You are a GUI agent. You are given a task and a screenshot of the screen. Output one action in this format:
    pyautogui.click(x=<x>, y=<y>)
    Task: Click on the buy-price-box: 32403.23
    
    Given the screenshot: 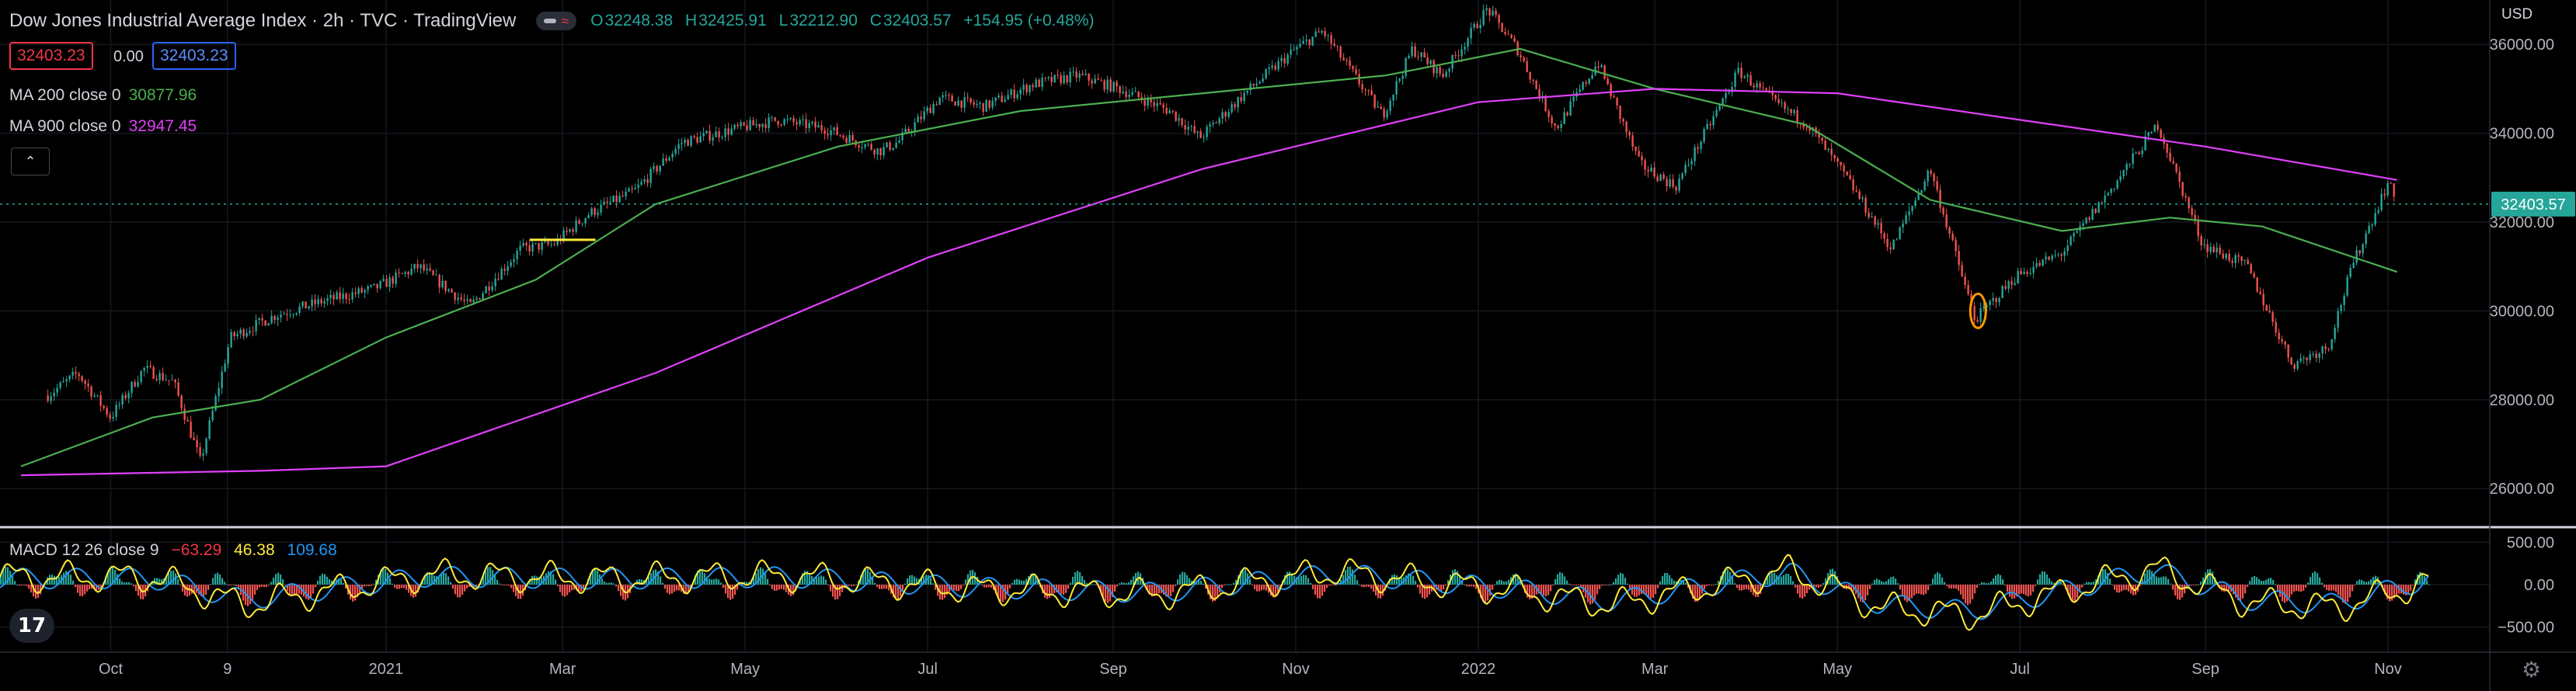 What is the action you would take?
    pyautogui.click(x=194, y=56)
    